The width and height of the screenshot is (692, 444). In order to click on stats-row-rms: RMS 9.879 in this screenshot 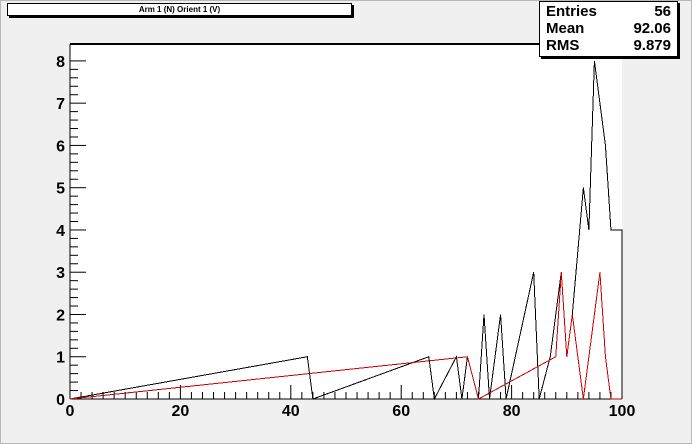, I will do `click(608, 46)`.